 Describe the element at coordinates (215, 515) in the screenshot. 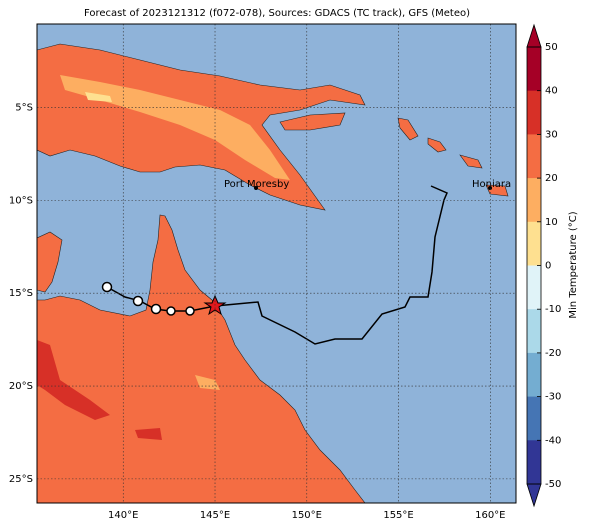

I see `lon-label: 145°E` at that location.